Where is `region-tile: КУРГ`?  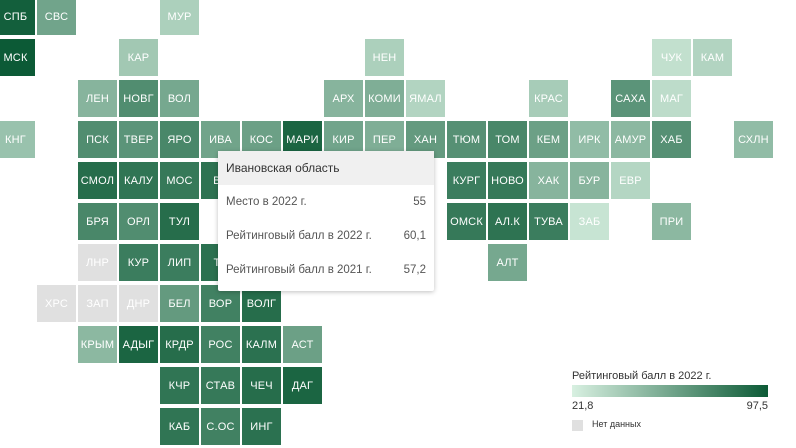
region-tile: КУРГ is located at coordinates (466, 180).